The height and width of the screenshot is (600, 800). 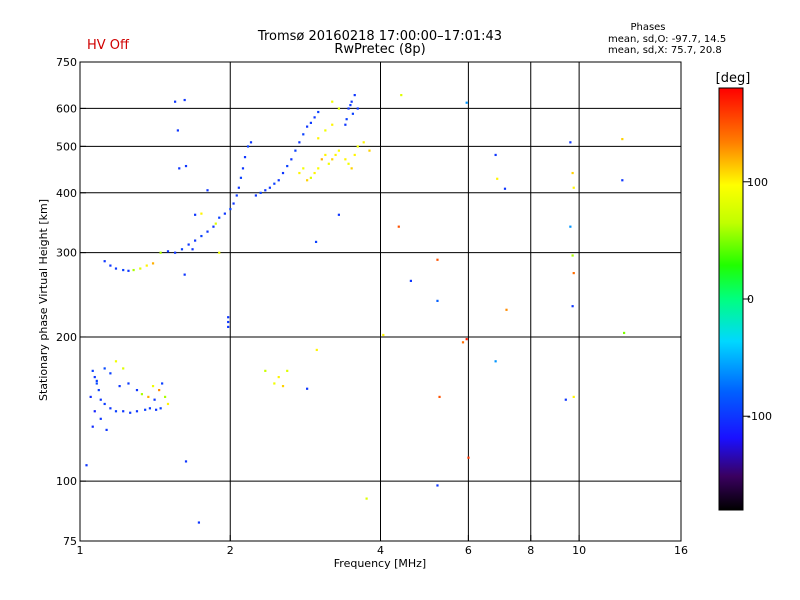 I want to click on x-tick-label: 16, so click(x=681, y=550).